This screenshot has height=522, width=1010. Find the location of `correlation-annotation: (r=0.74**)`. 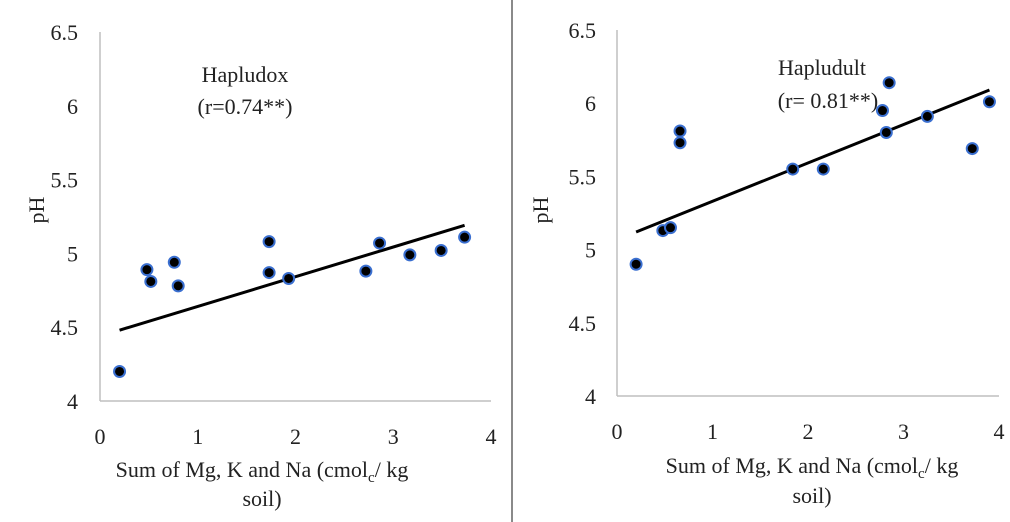

correlation-annotation: (r=0.74**) is located at coordinates (245, 106).